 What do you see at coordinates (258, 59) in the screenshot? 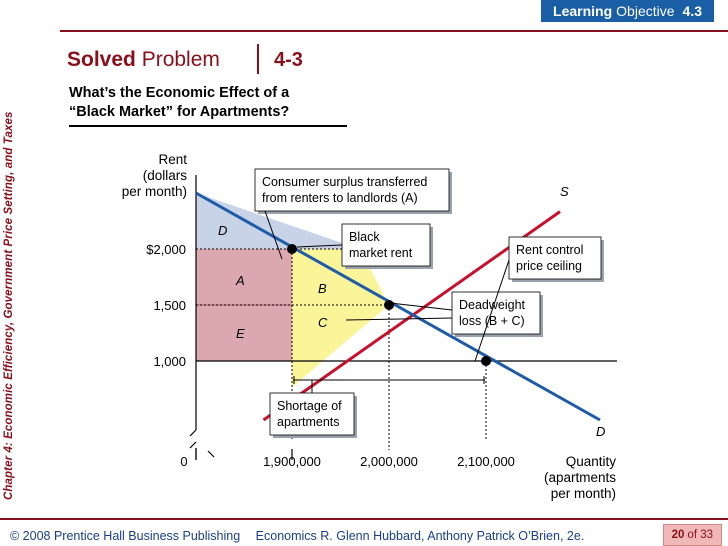
I see `title-separator` at bounding box center [258, 59].